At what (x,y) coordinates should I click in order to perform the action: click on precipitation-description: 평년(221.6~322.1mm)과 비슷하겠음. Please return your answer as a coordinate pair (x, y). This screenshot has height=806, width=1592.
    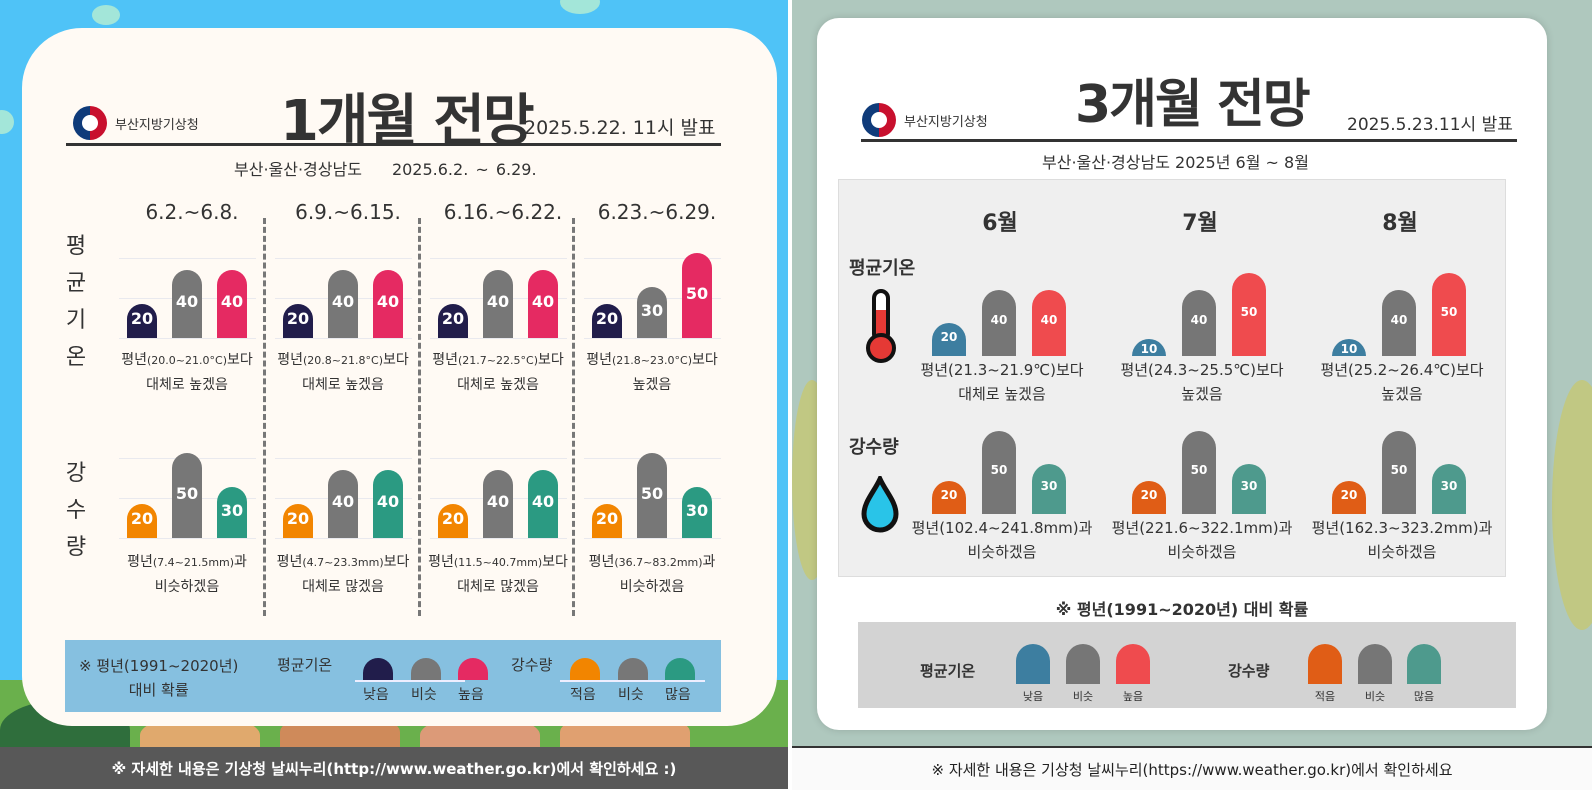
    Looking at the image, I should click on (1202, 540).